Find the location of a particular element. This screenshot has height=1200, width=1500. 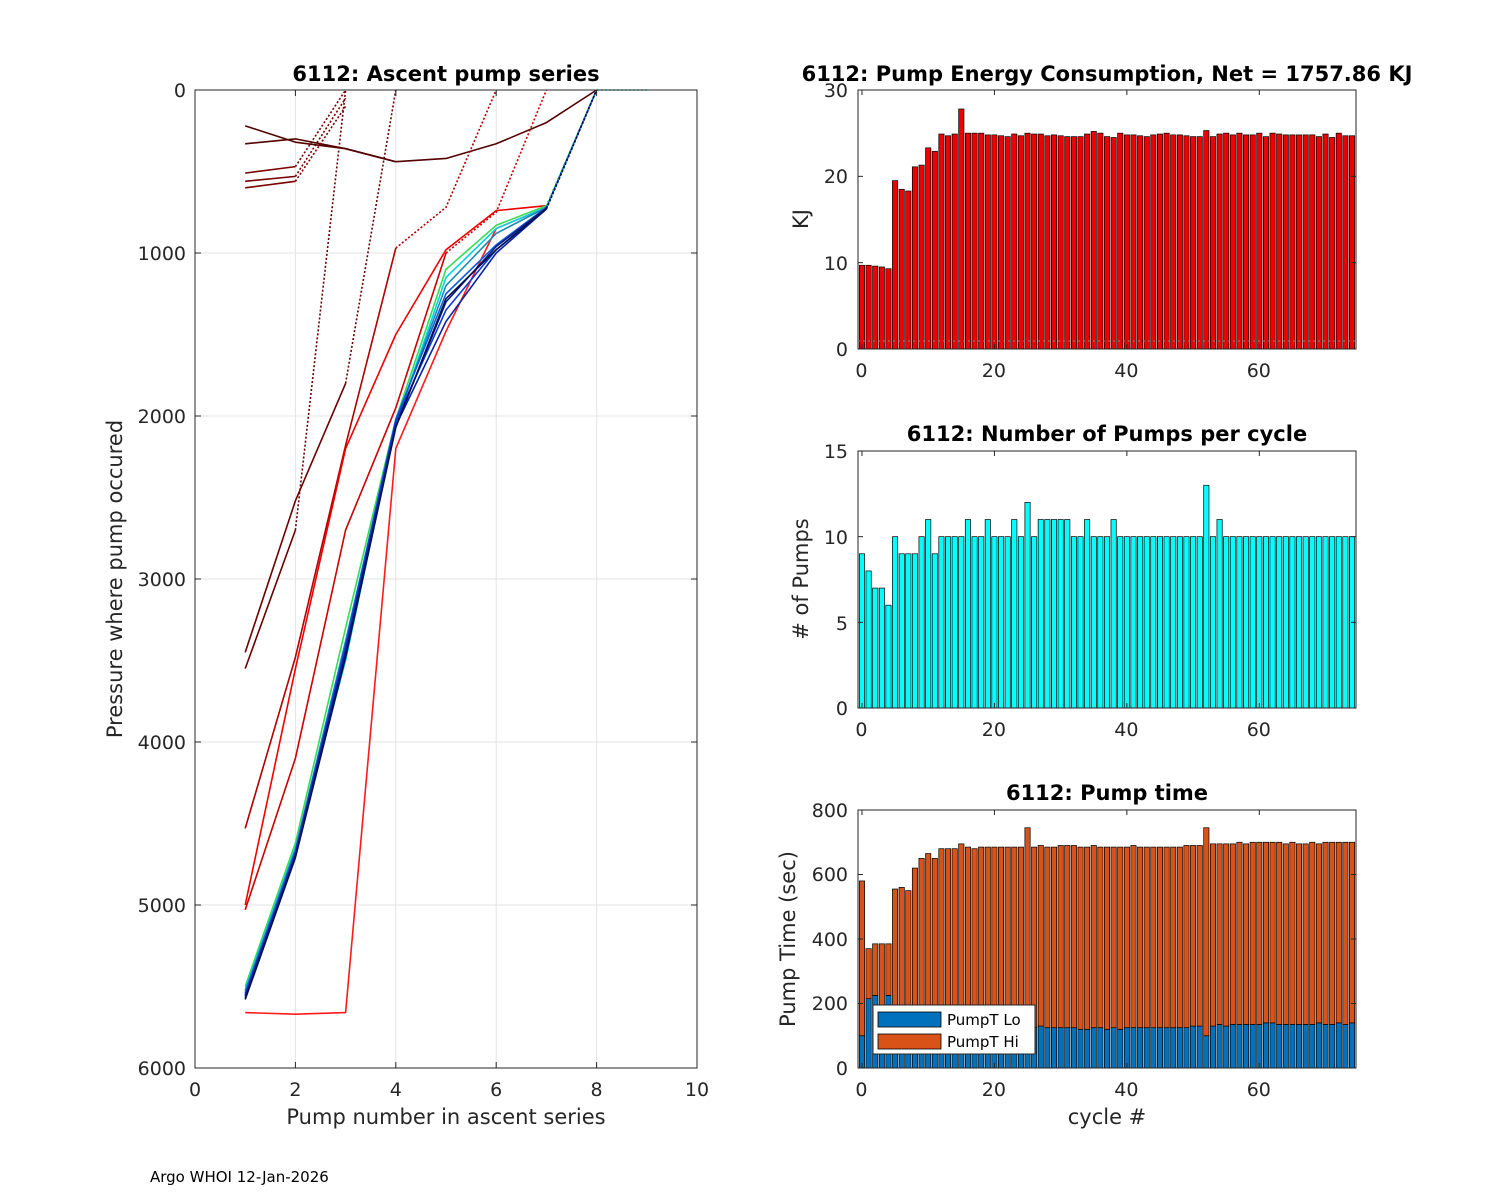

energy-x-tick-label: 0 is located at coordinates (861, 371).